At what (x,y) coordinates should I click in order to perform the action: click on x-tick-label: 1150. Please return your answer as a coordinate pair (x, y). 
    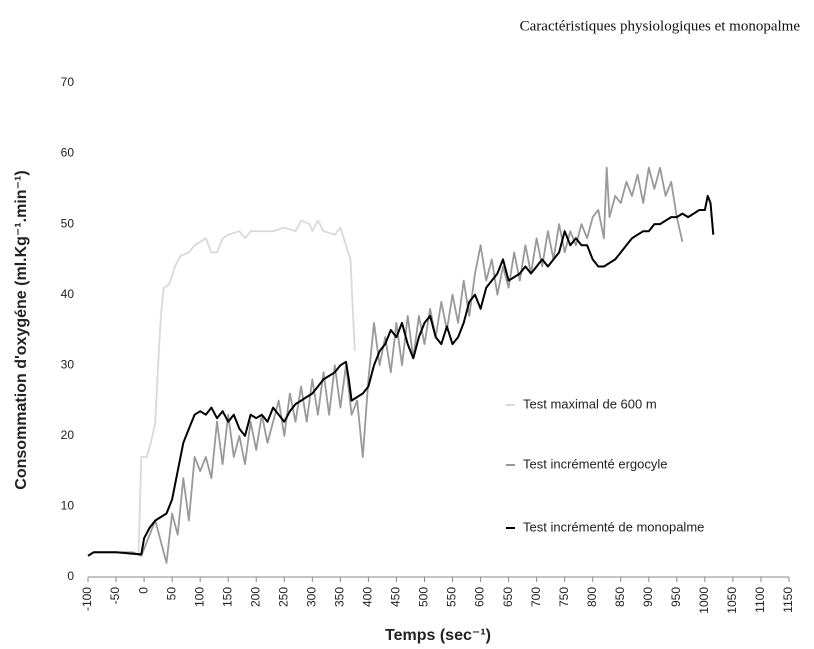
    Looking at the image, I should click on (788, 600).